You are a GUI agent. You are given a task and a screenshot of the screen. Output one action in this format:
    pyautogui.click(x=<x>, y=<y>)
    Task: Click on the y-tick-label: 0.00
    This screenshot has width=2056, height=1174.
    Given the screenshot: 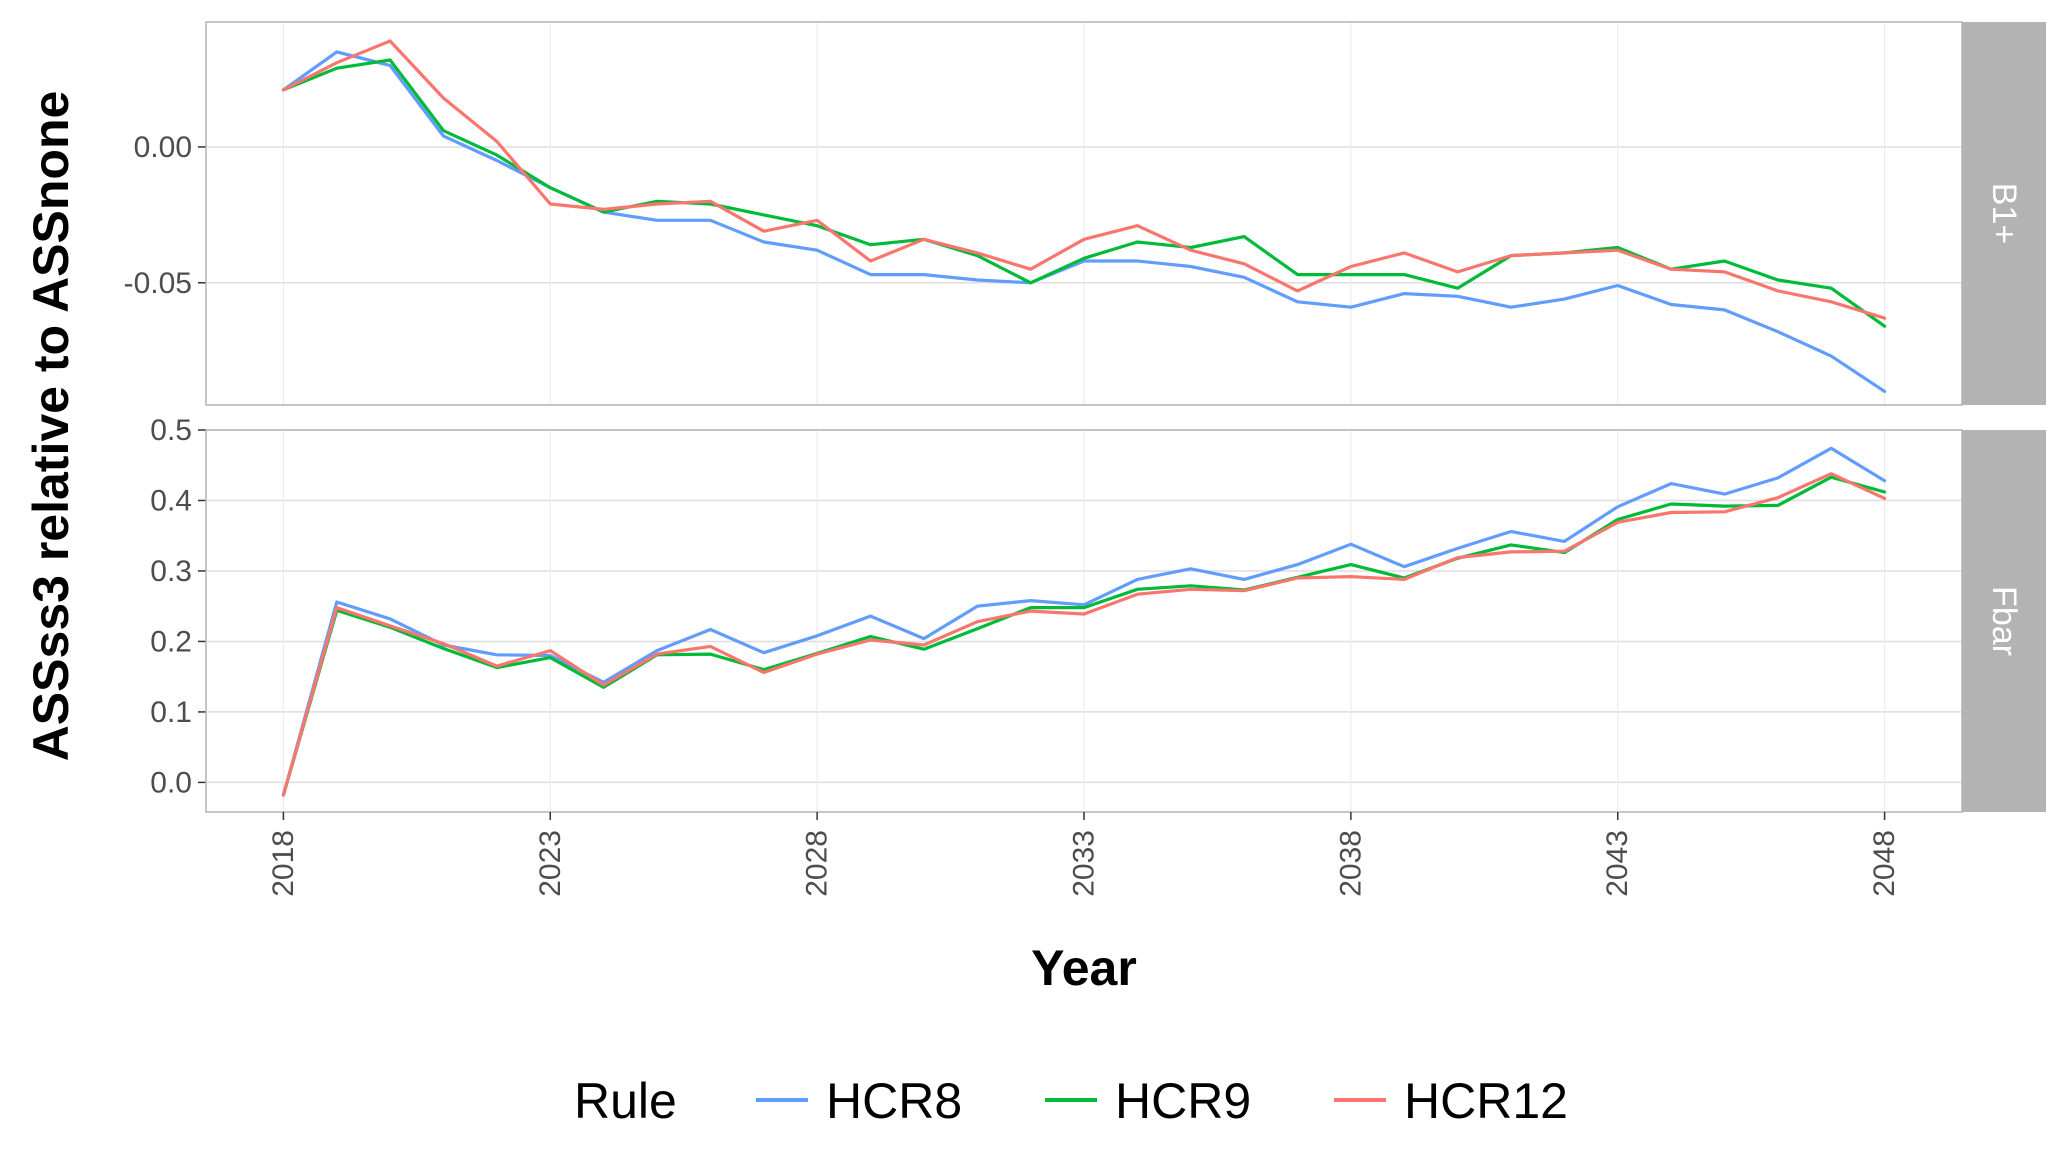 What is the action you would take?
    pyautogui.click(x=163, y=147)
    